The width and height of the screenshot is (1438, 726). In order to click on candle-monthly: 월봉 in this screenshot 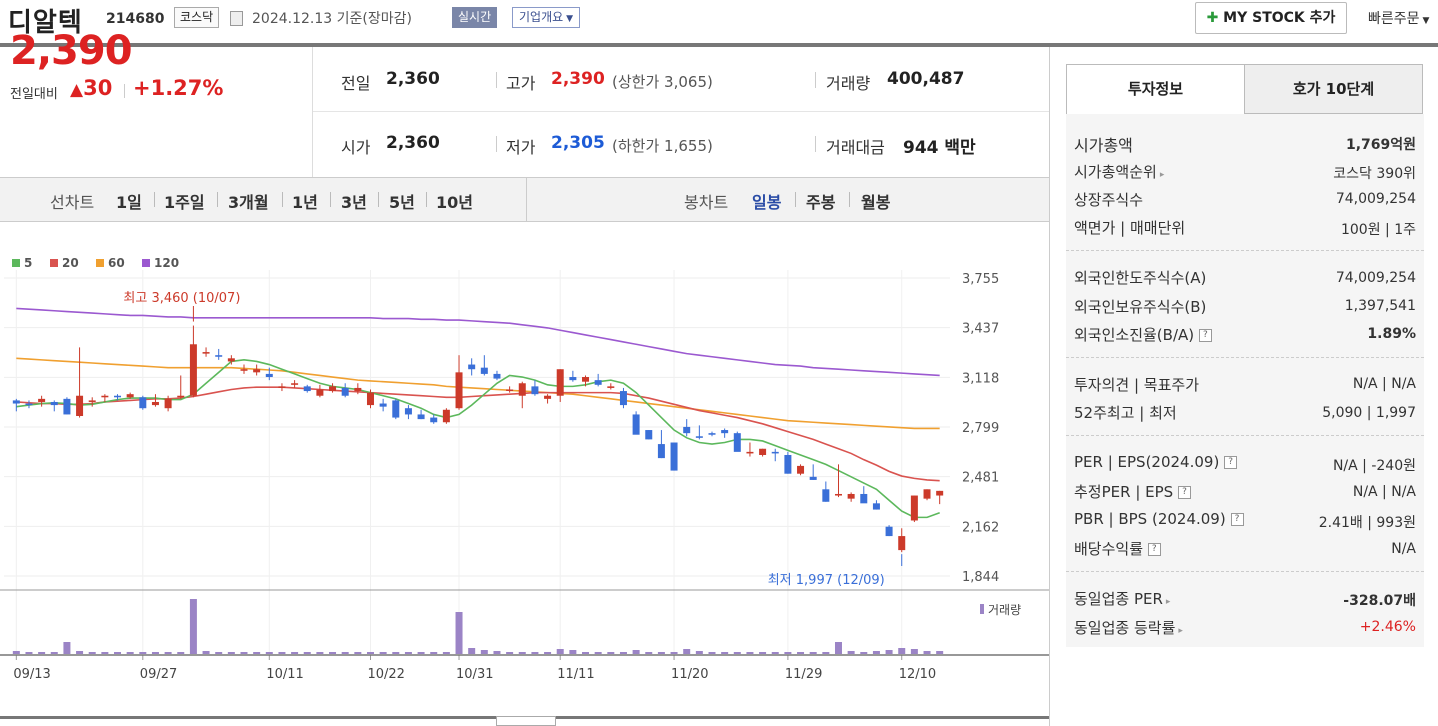, I will do `click(876, 202)`.